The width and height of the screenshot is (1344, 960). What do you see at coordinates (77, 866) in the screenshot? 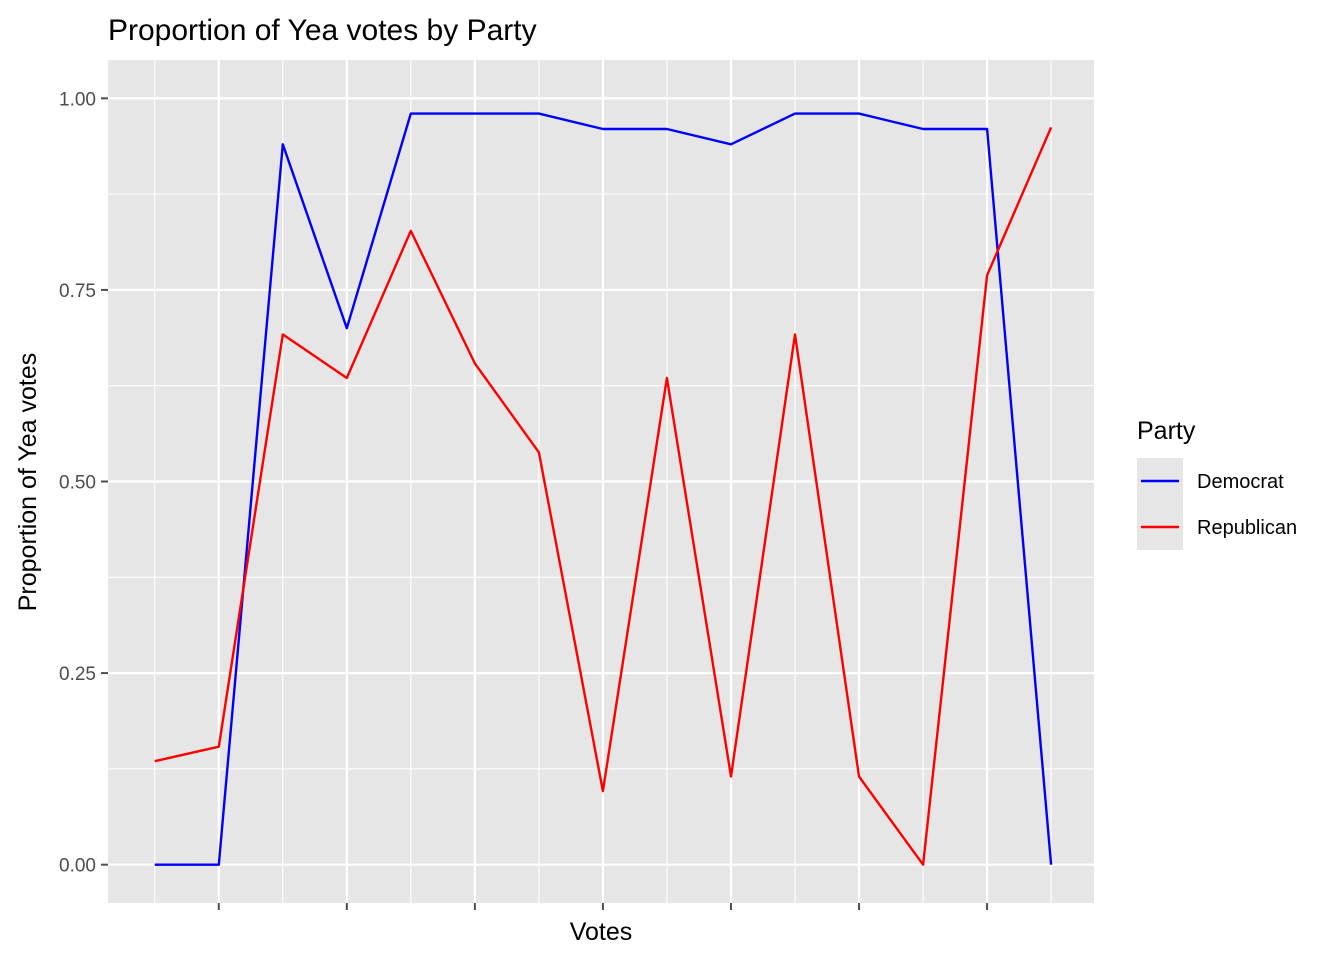
I see `y-tick-label: 0.00` at bounding box center [77, 866].